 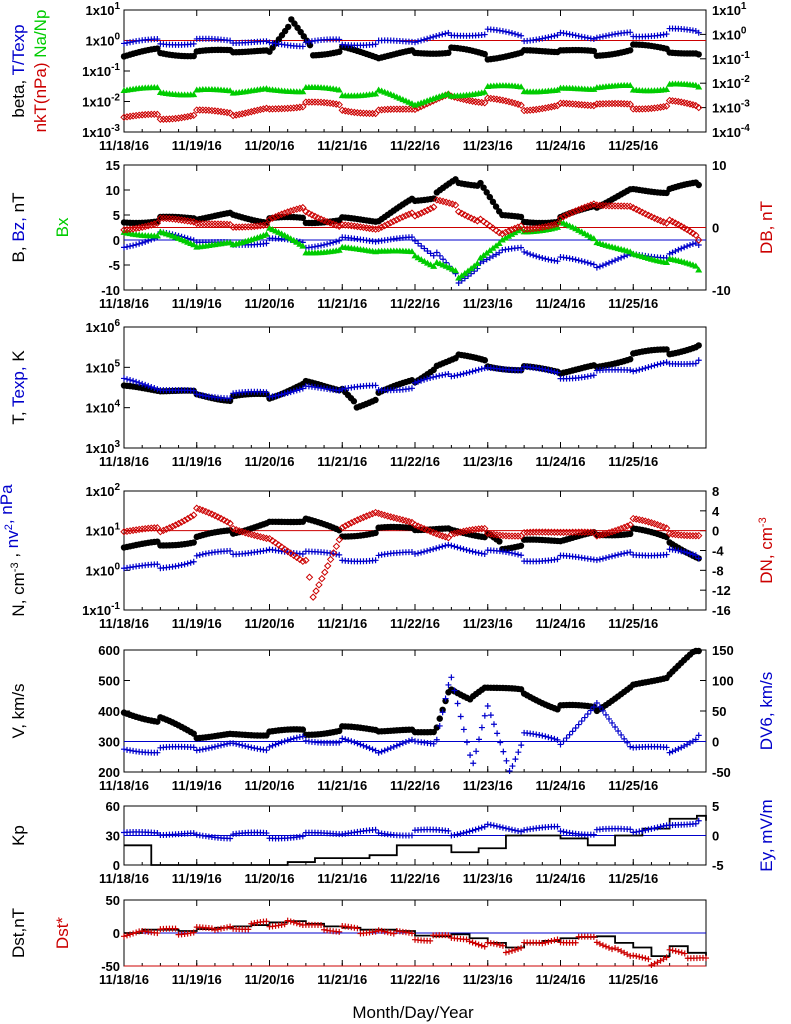 I want to click on x-tick-label: 11/23/16, so click(x=488, y=623).